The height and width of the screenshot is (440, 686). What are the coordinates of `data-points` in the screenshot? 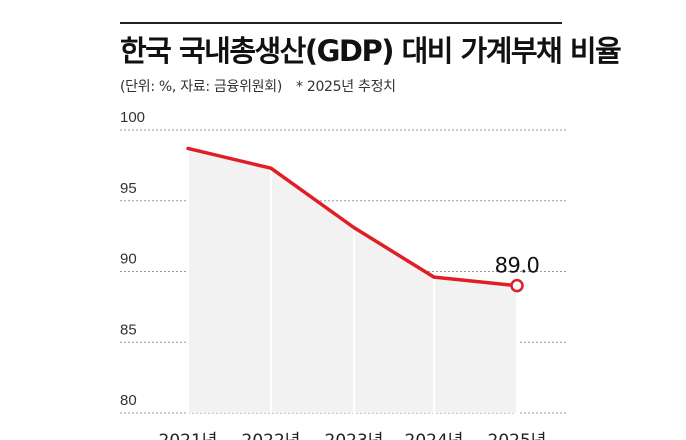 It's located at (517, 285).